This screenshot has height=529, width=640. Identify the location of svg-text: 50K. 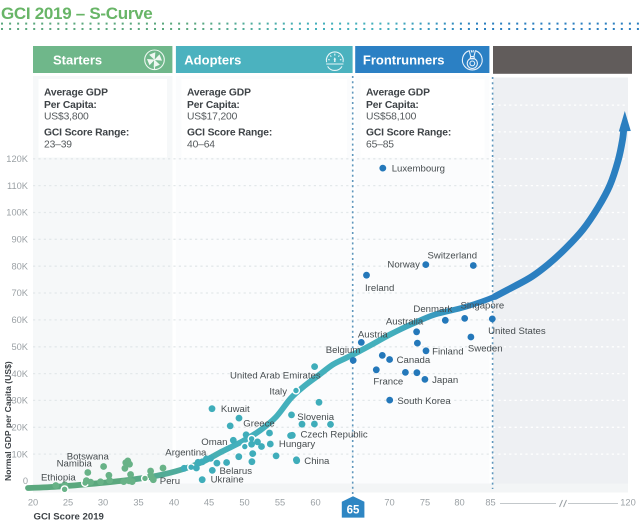
(19, 347).